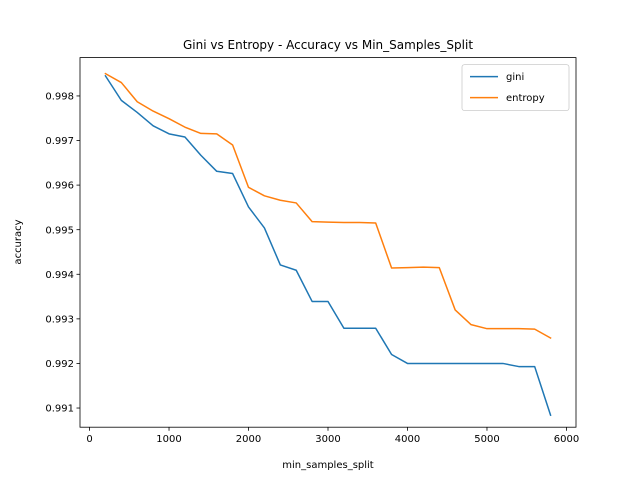 The width and height of the screenshot is (640, 480). Describe the element at coordinates (515, 87) in the screenshot. I see `legend: gini entropy` at that location.